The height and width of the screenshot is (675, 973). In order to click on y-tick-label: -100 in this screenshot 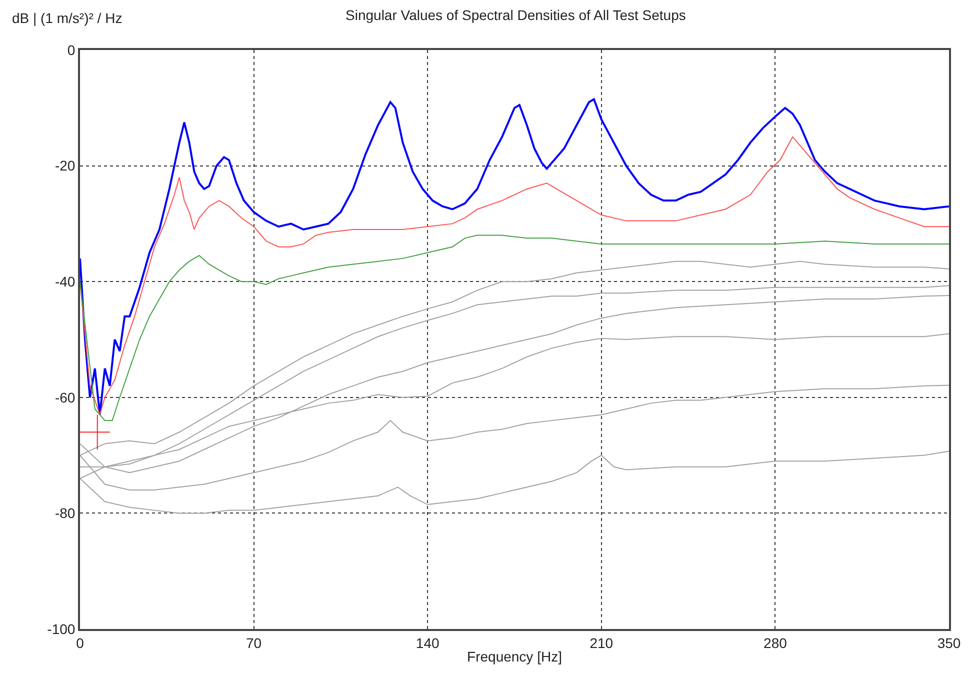, I will do `click(61, 628)`.